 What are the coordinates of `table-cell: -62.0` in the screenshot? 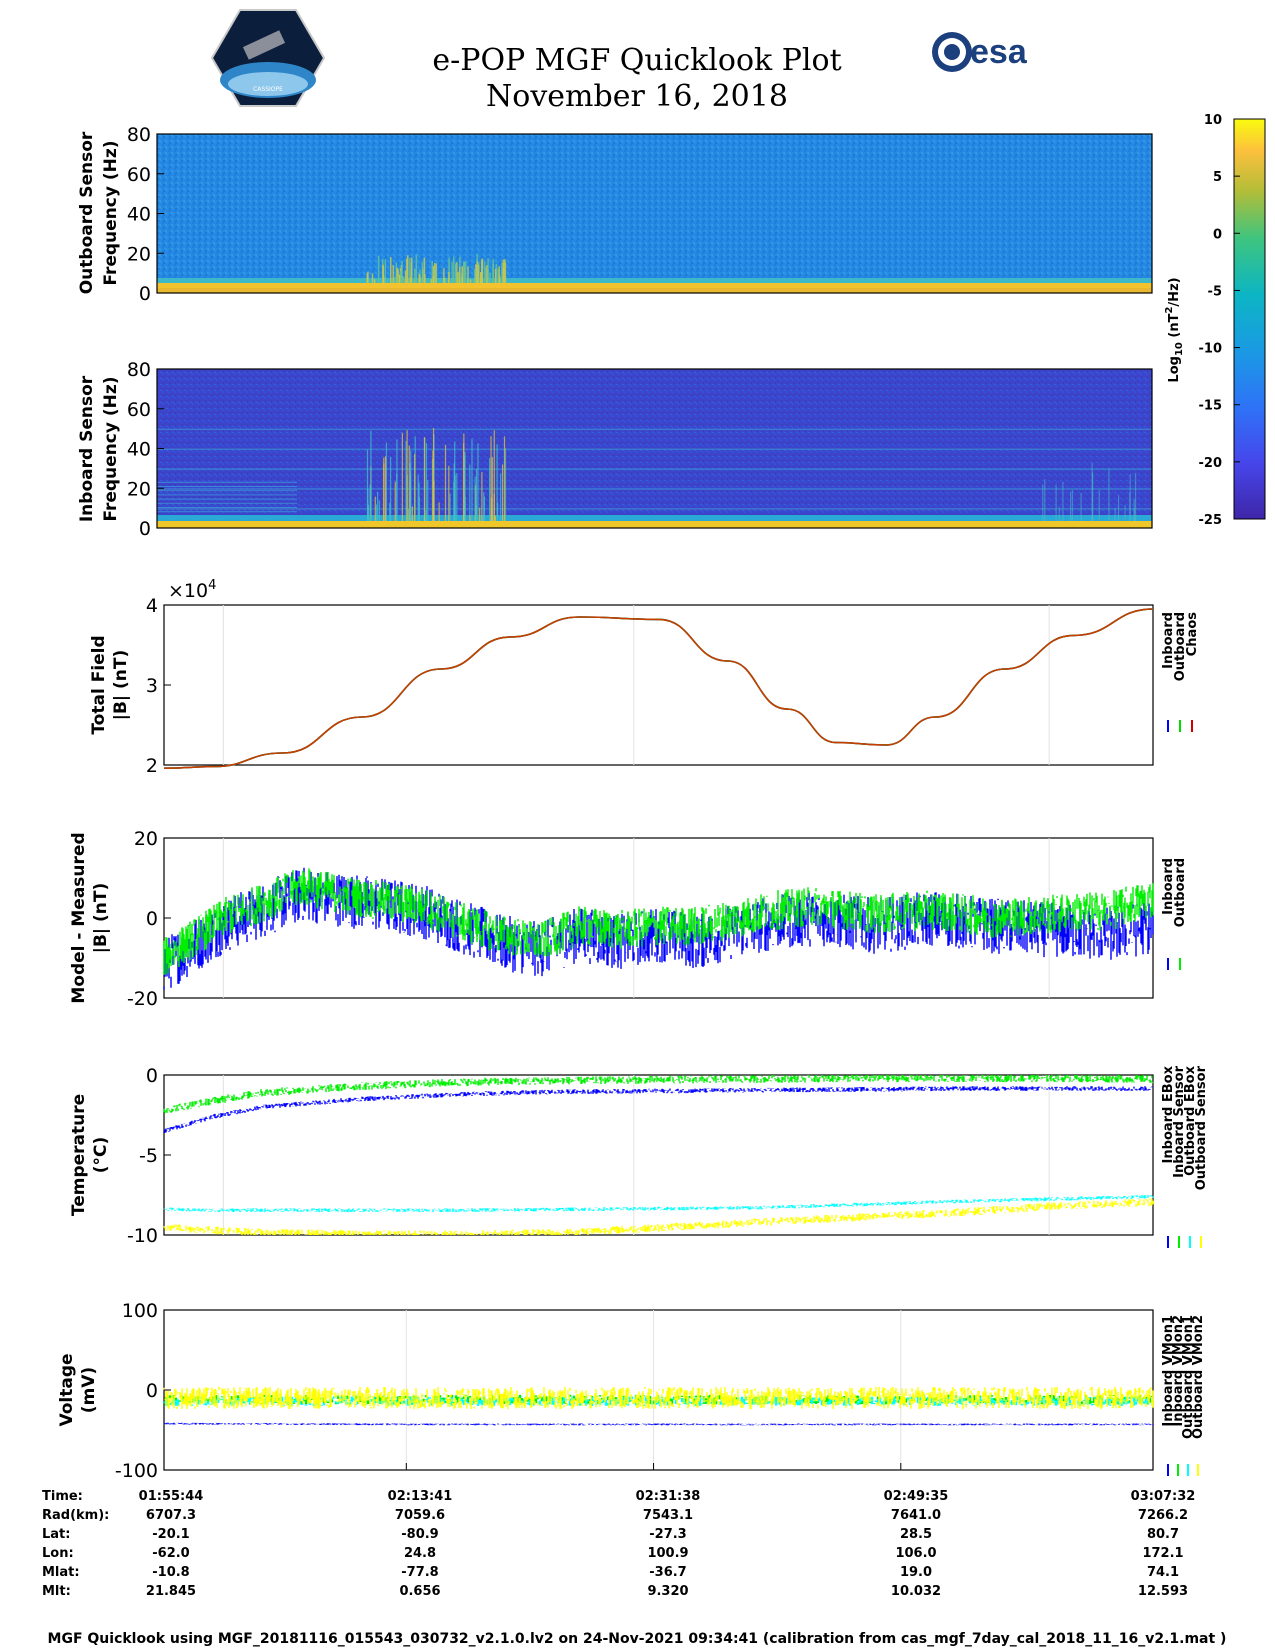 It's located at (170, 1553).